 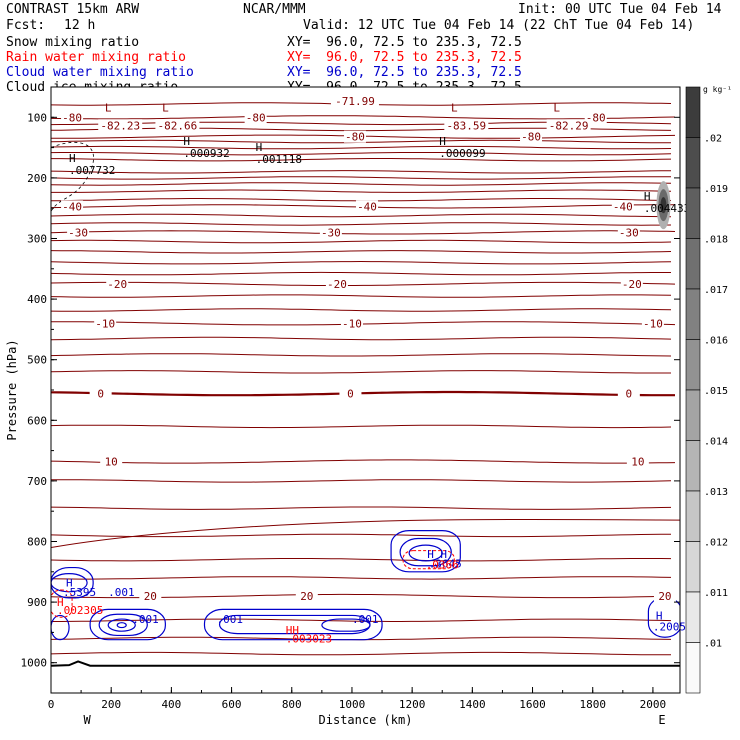 I want to click on rain-water-label: .002305, so click(x=80, y=610).